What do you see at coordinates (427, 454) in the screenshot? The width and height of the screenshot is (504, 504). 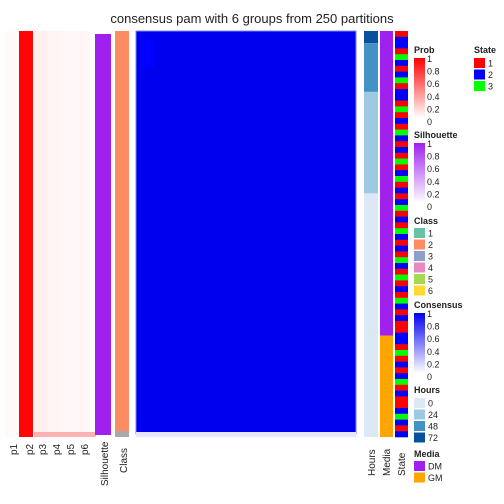 I see `legend-media-title: Media` at bounding box center [427, 454].